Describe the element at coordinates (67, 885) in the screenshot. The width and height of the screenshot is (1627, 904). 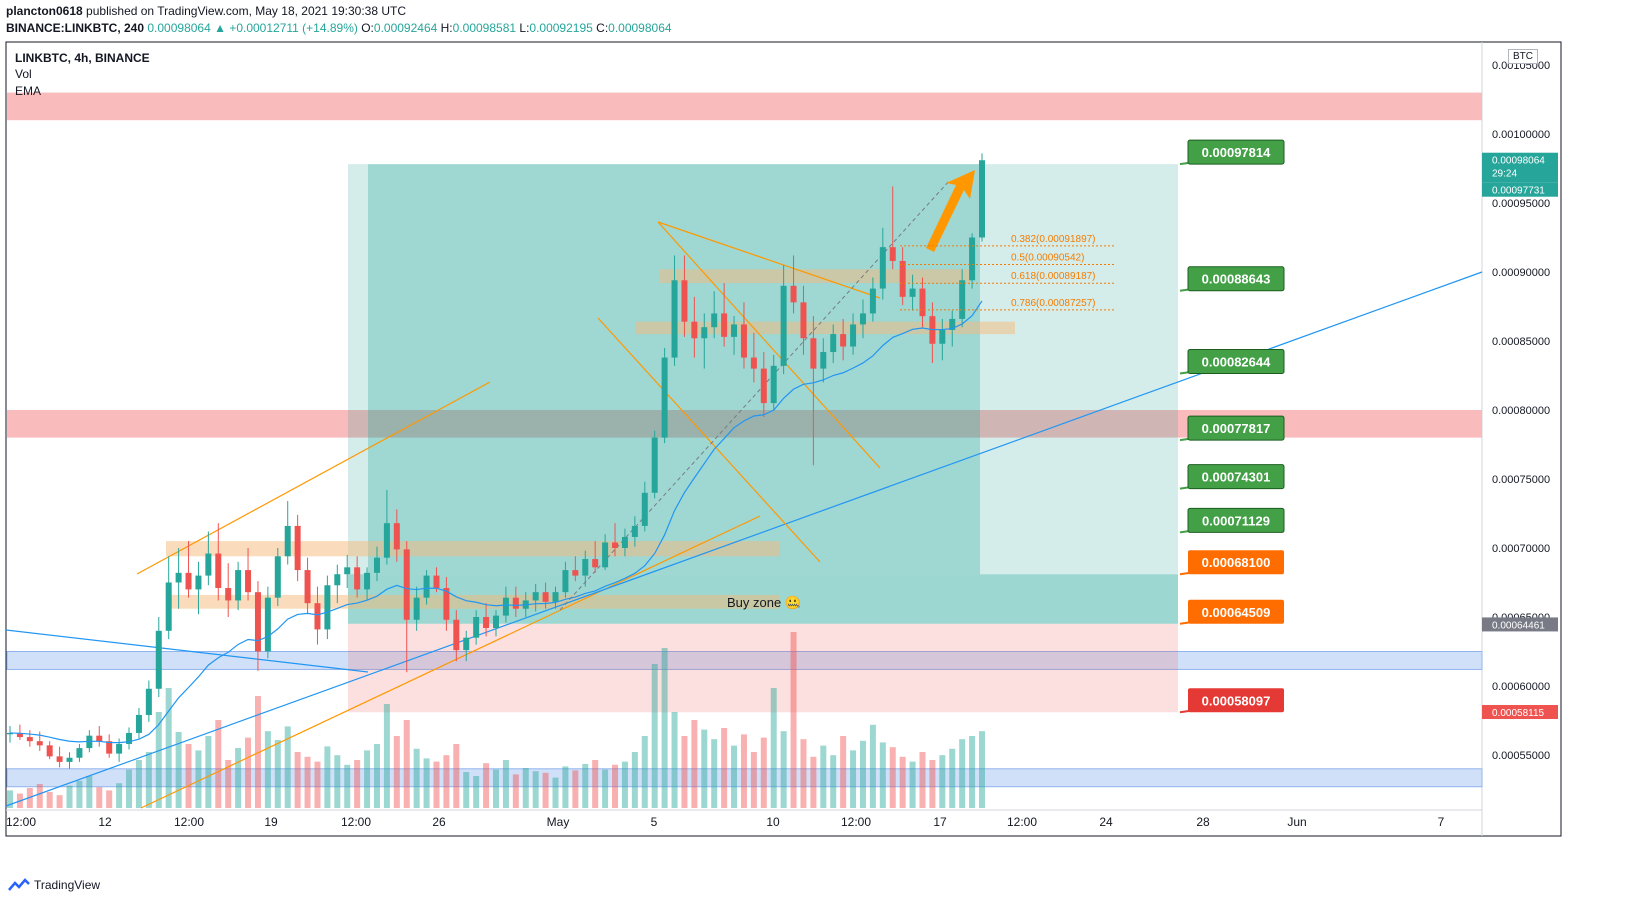
I see `tradingview-label: TradingView` at that location.